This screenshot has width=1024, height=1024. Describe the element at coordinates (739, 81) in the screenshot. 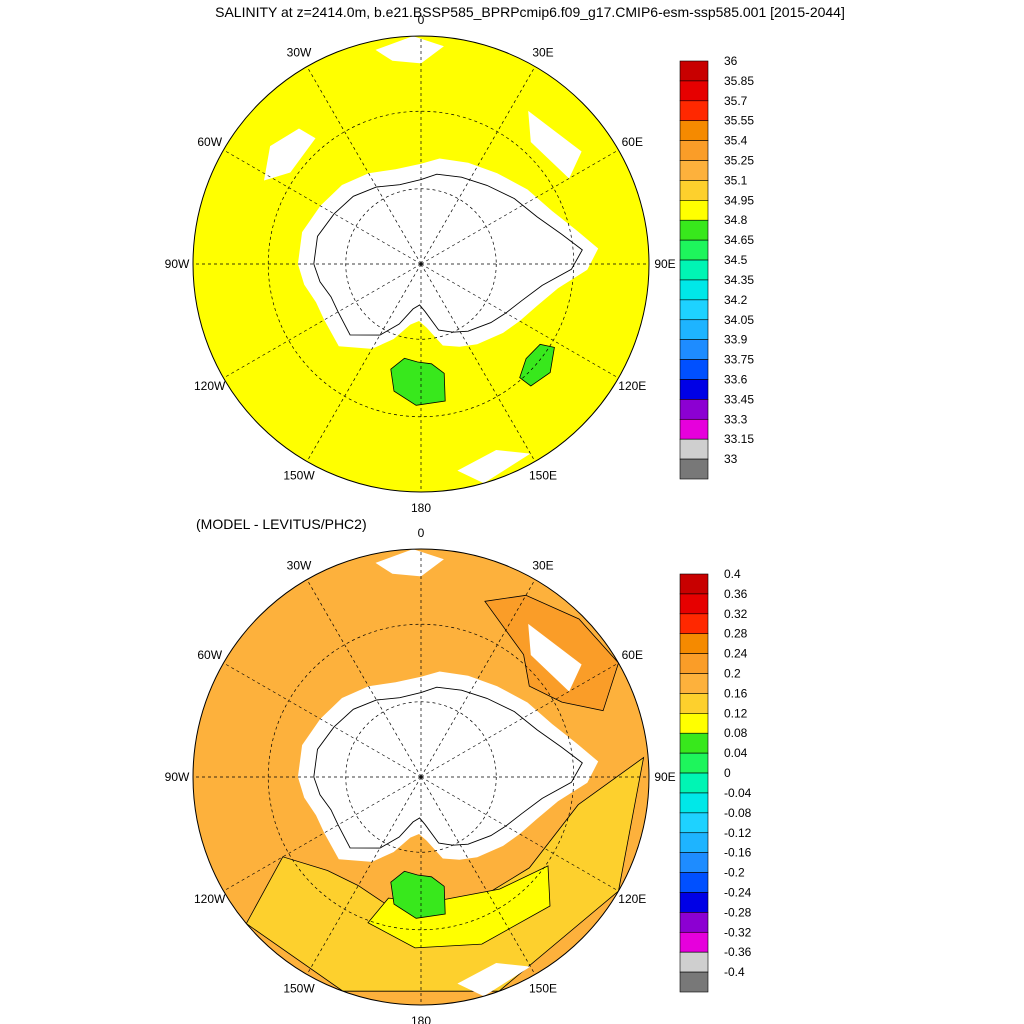

I see `colorbar-label: 35.85` at that location.